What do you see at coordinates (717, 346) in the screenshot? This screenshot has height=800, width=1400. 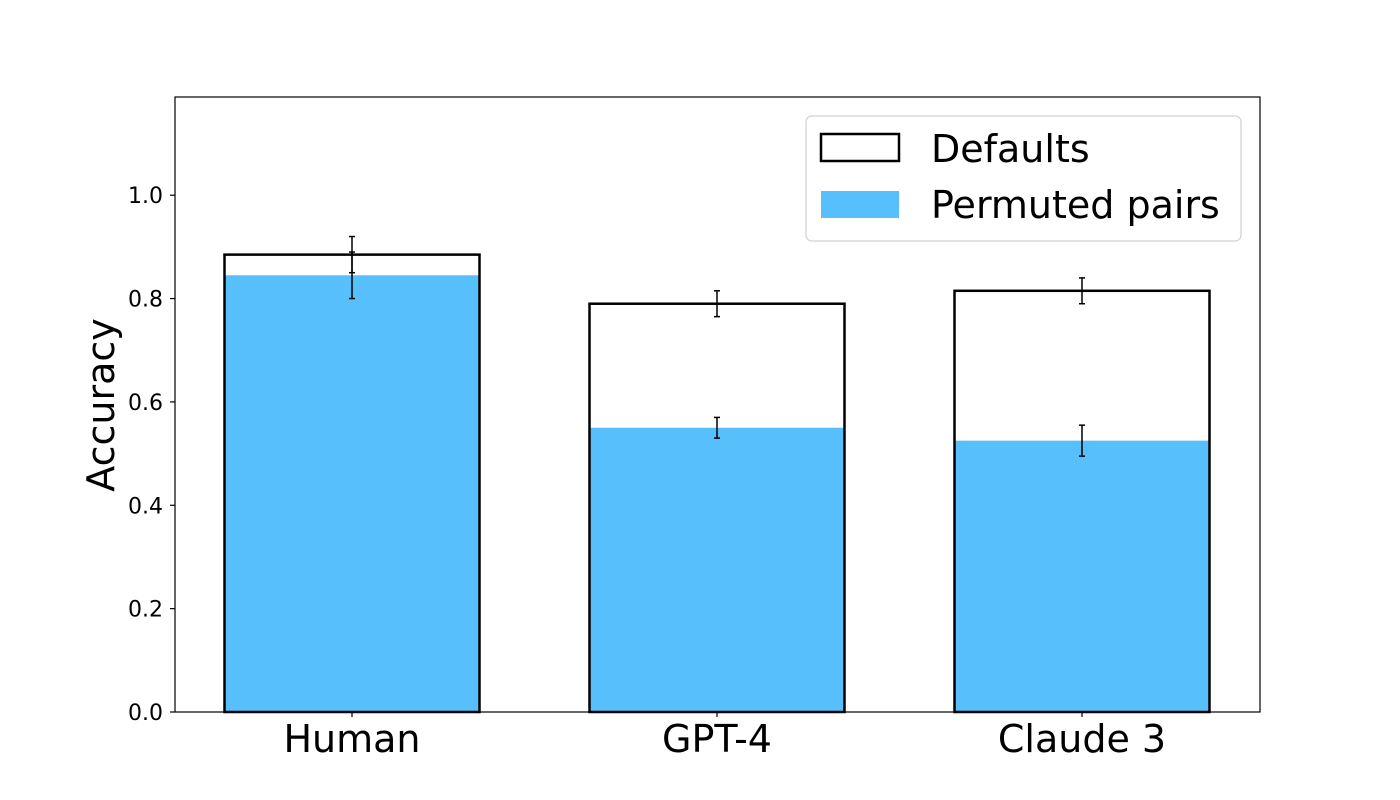 I see `errorbars-layer` at bounding box center [717, 346].